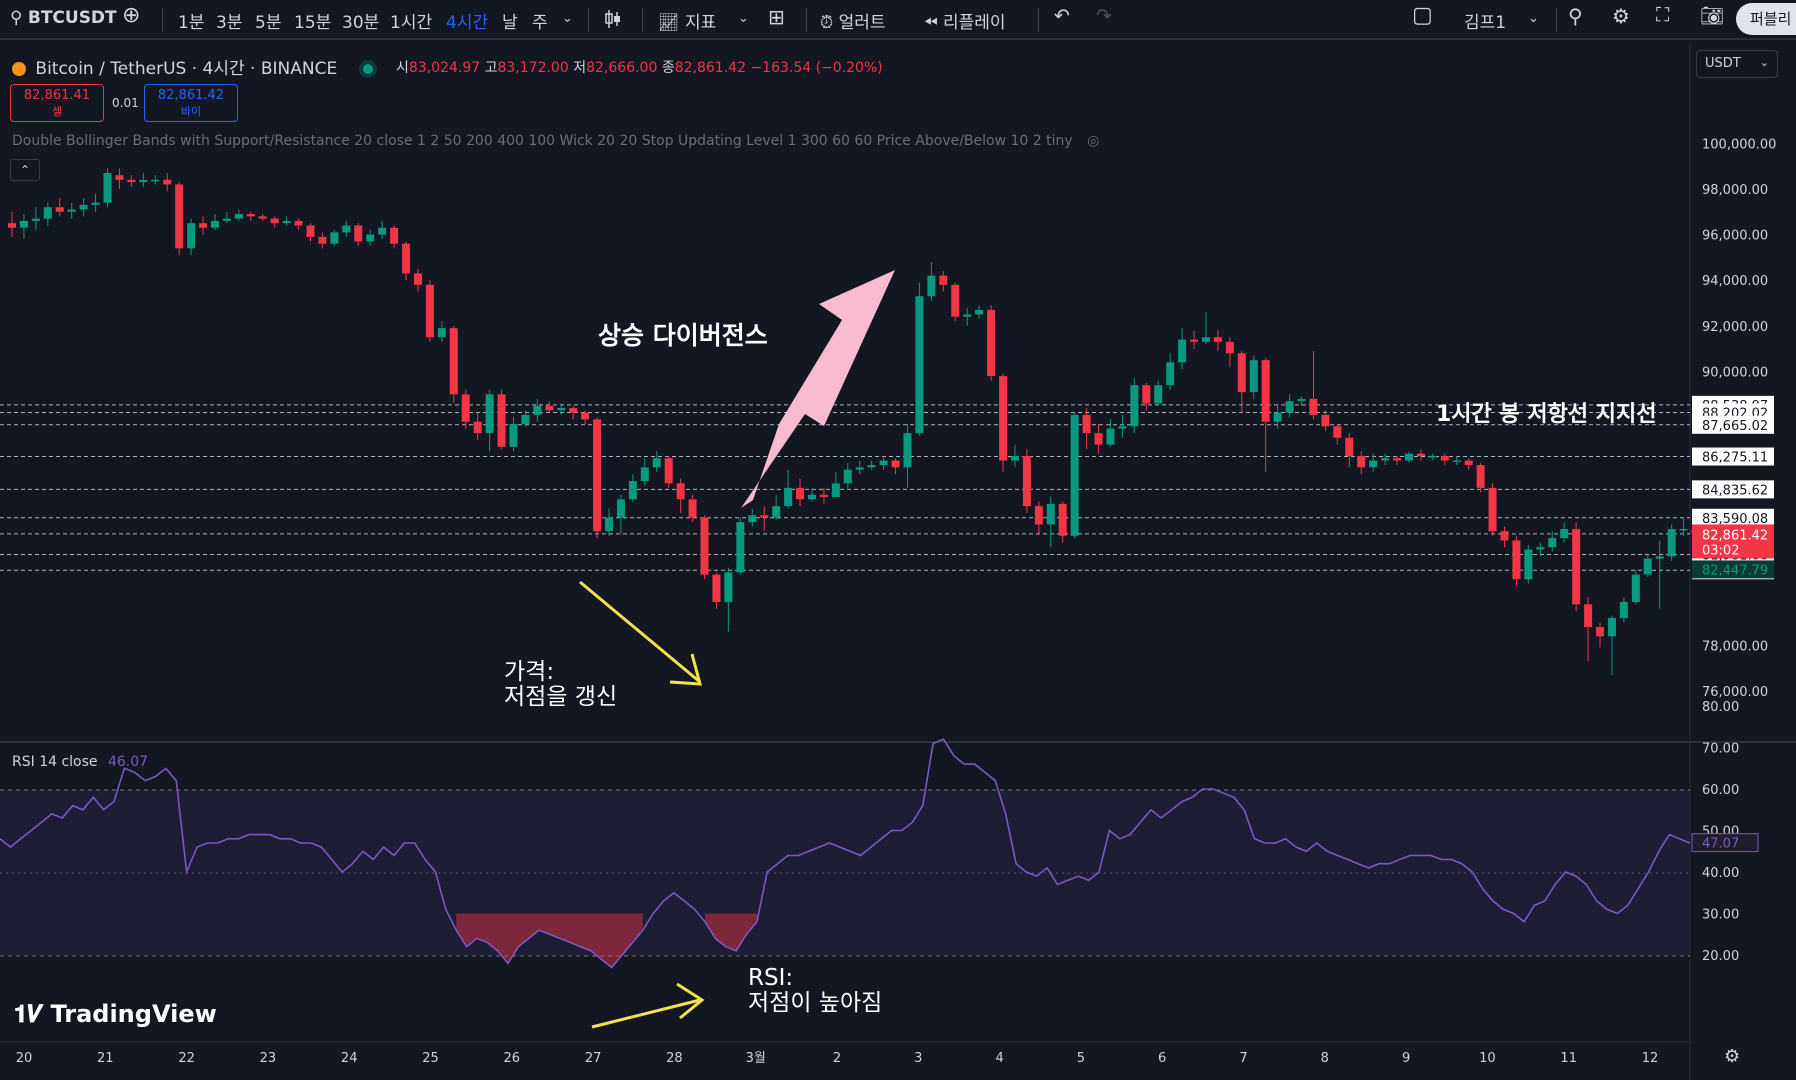 Image resolution: width=1796 pixels, height=1080 pixels. I want to click on interval-dropdown-chevron-icon: ⌄, so click(567, 18).